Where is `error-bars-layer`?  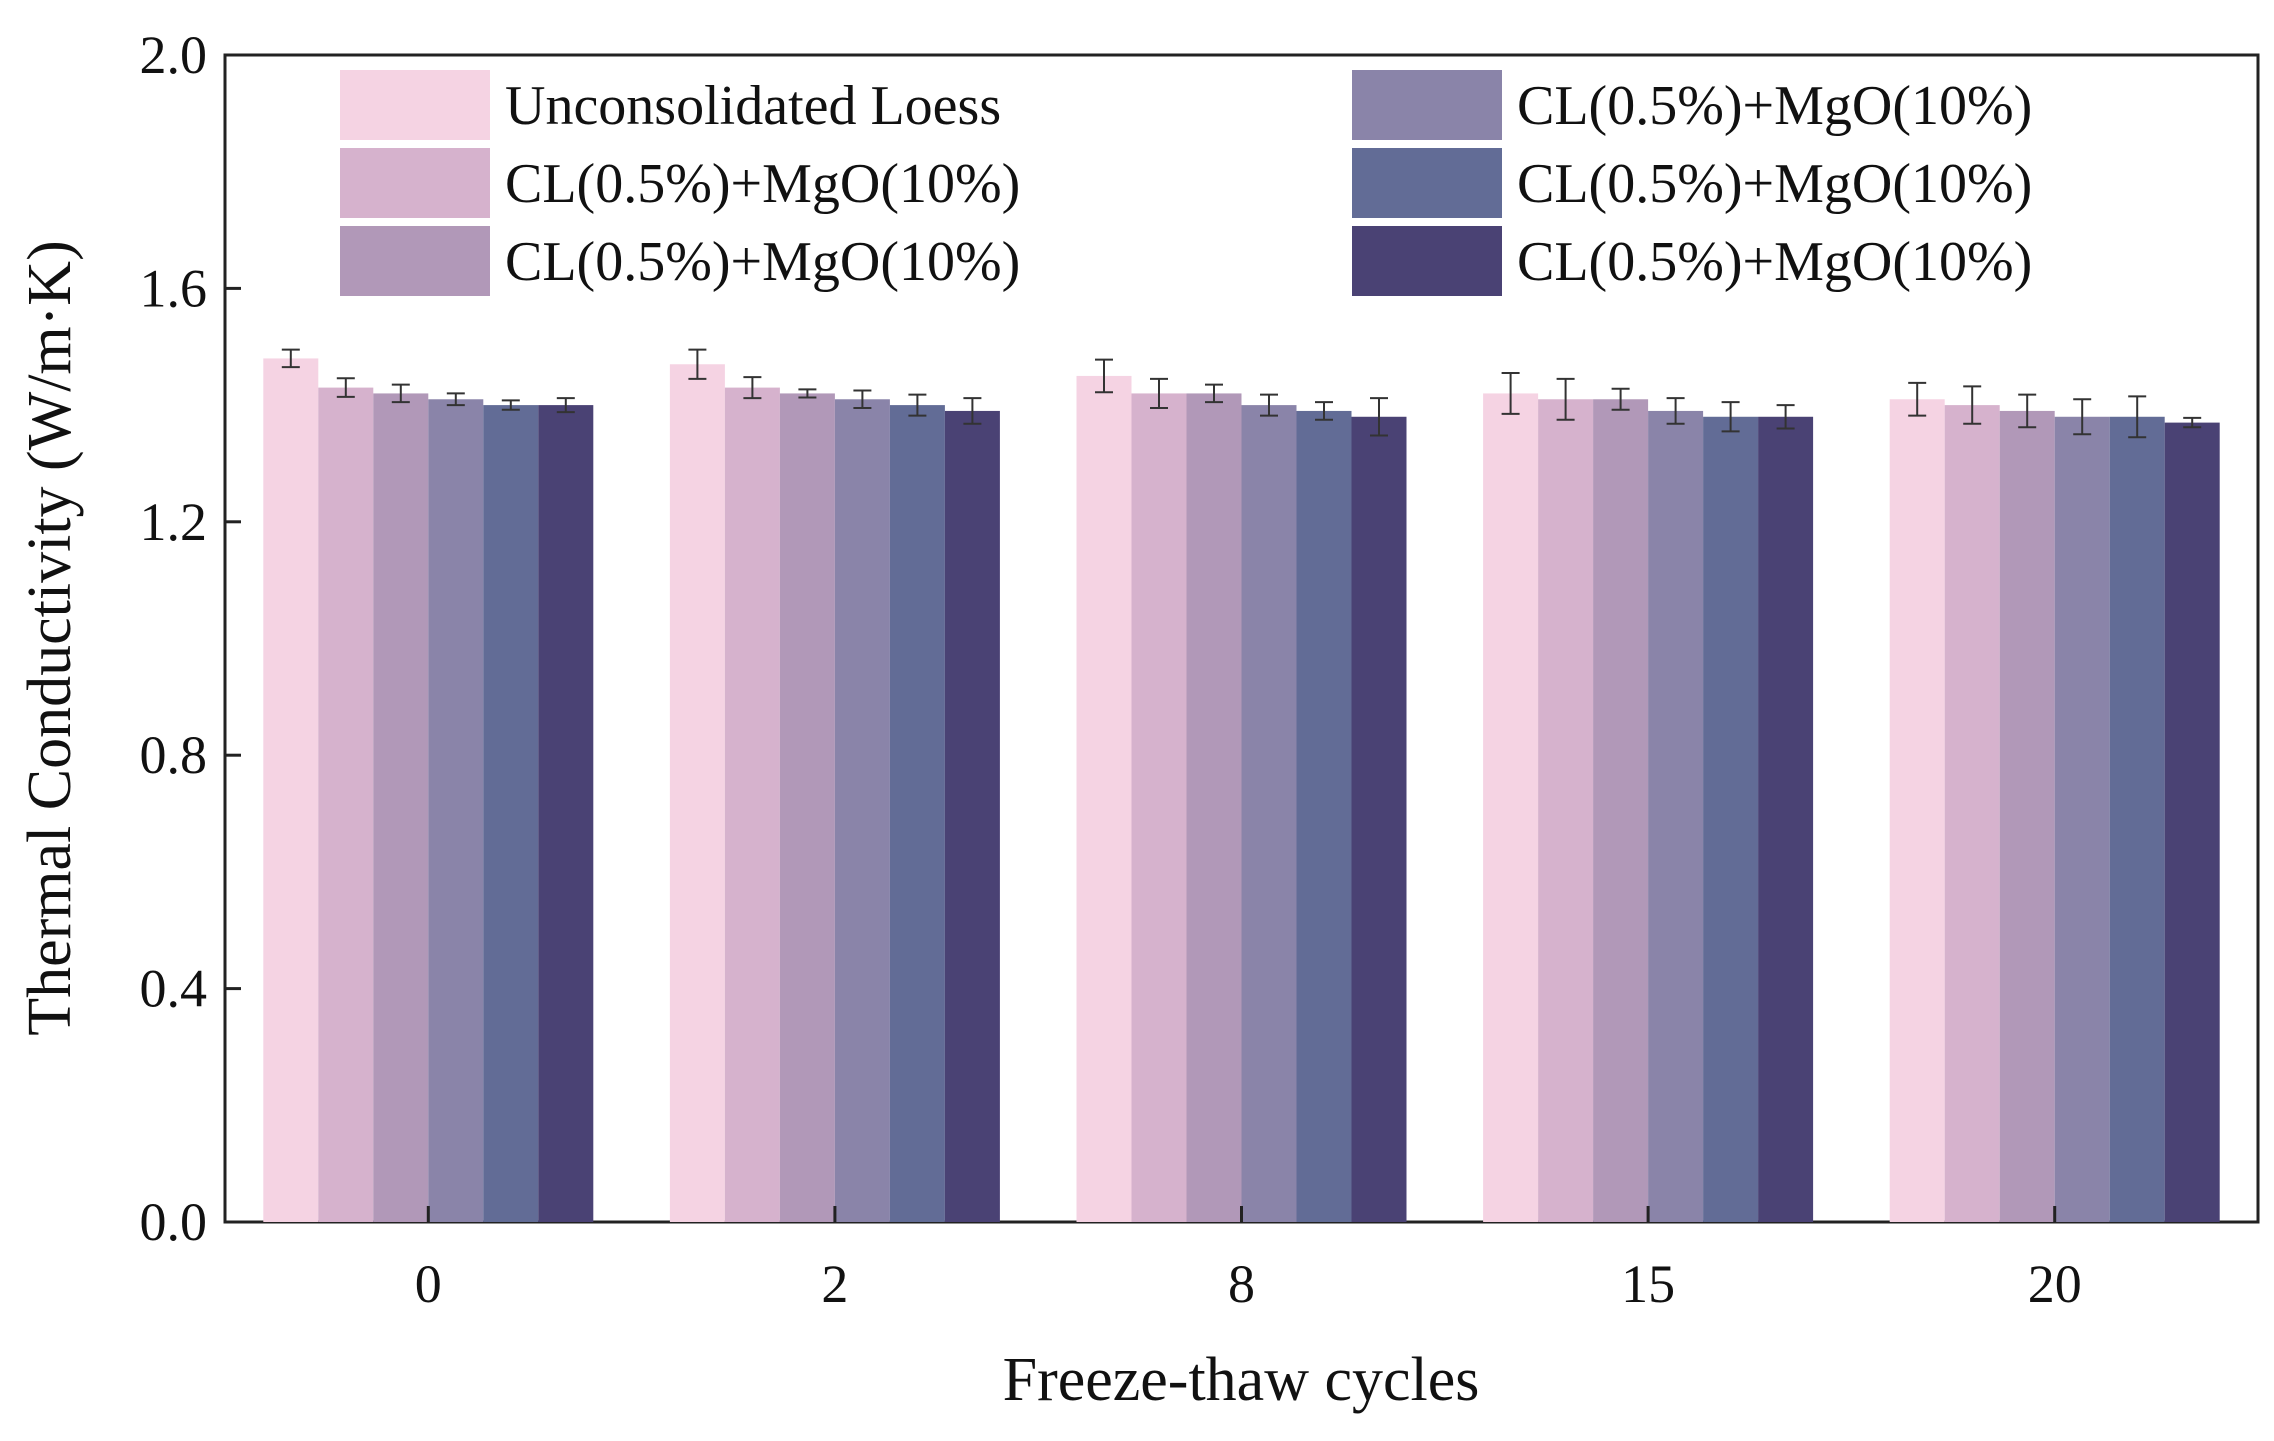 error-bars-layer is located at coordinates (1241, 393).